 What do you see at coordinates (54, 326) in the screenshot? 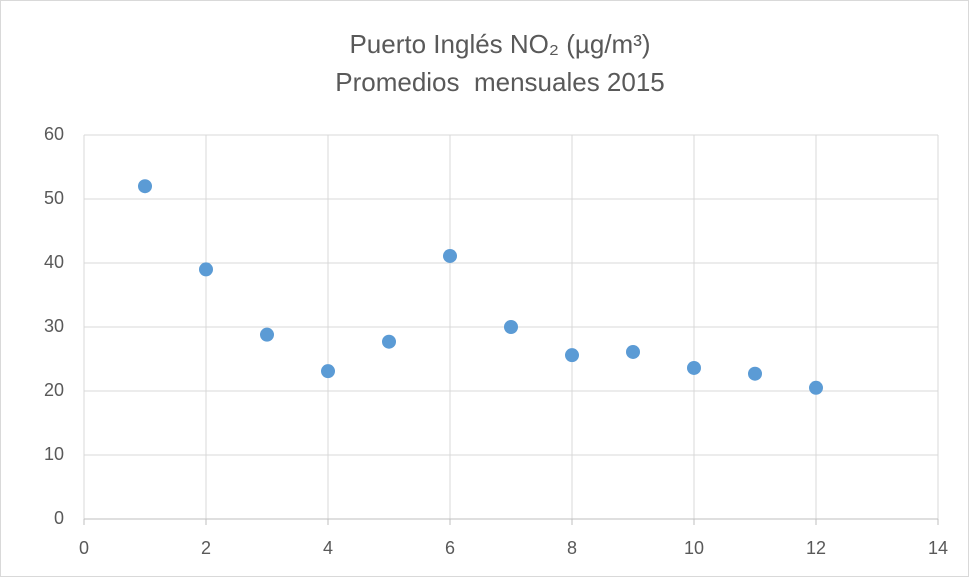
I see `y-tick-label: 30` at bounding box center [54, 326].